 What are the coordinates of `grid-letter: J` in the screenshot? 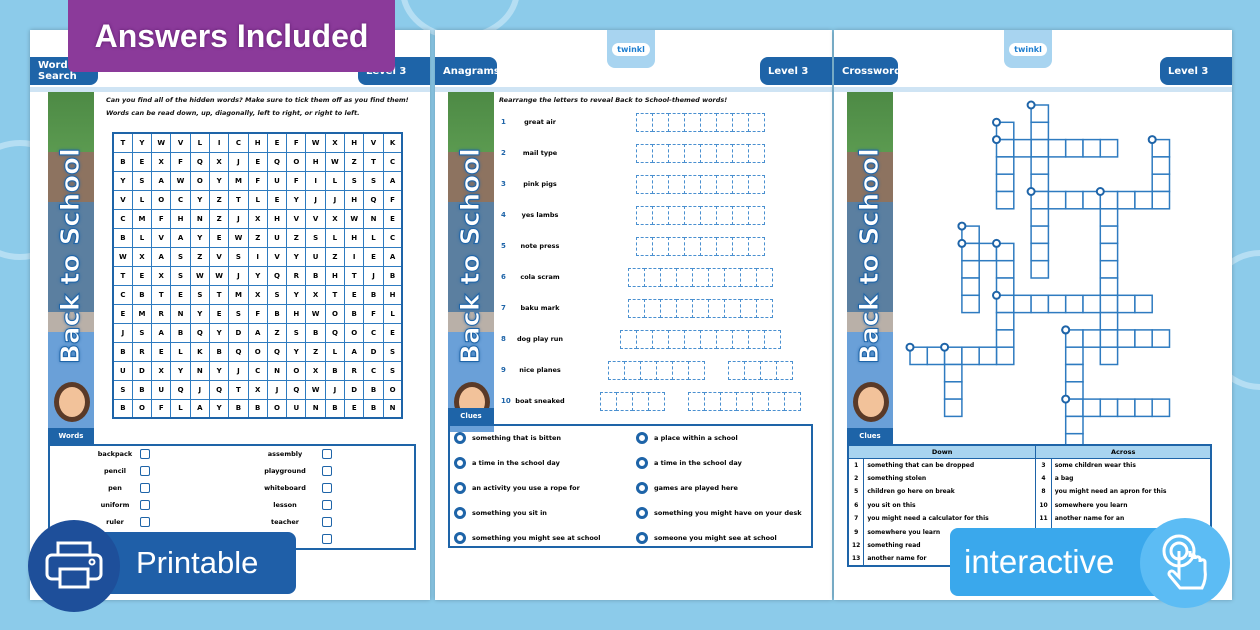 It's located at (238, 218).